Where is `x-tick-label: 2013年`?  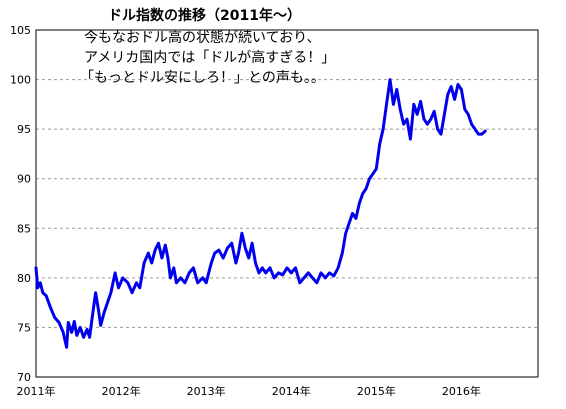 x-tick-label: 2013年 is located at coordinates (206, 391).